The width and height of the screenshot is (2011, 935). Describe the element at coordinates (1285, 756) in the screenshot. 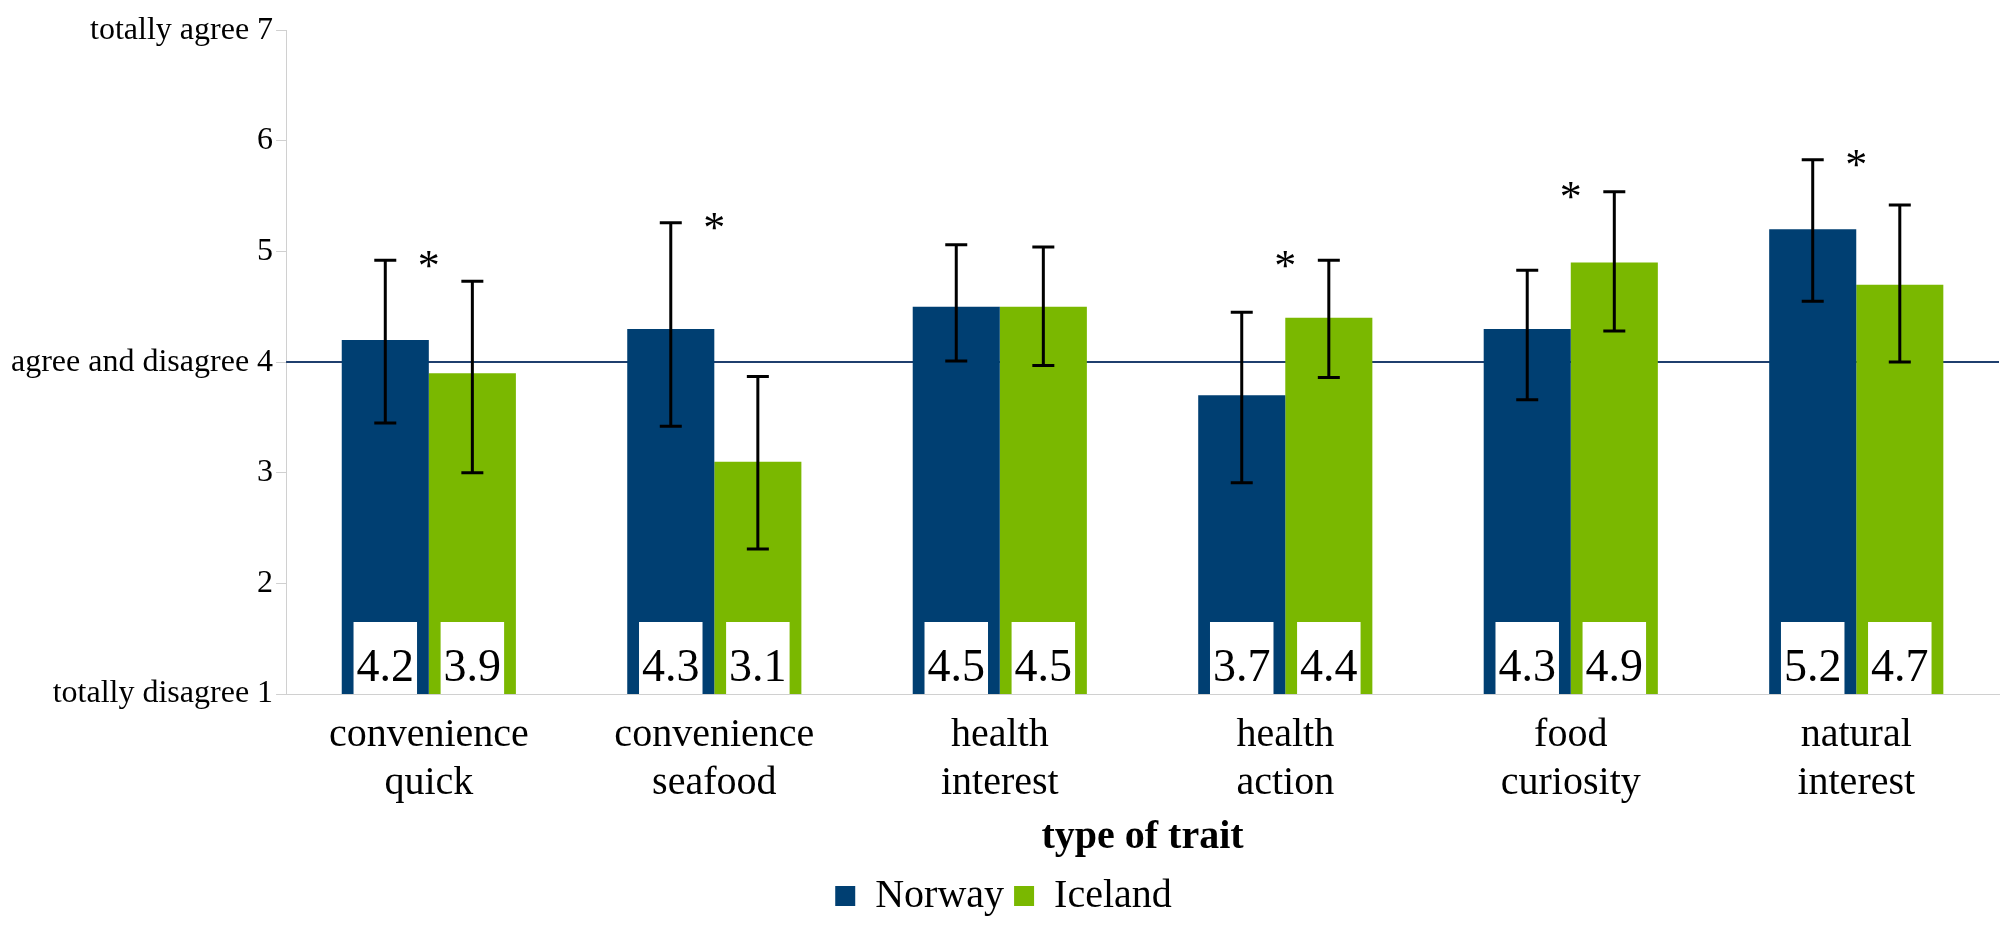

I see `x-tick-label: health action` at that location.